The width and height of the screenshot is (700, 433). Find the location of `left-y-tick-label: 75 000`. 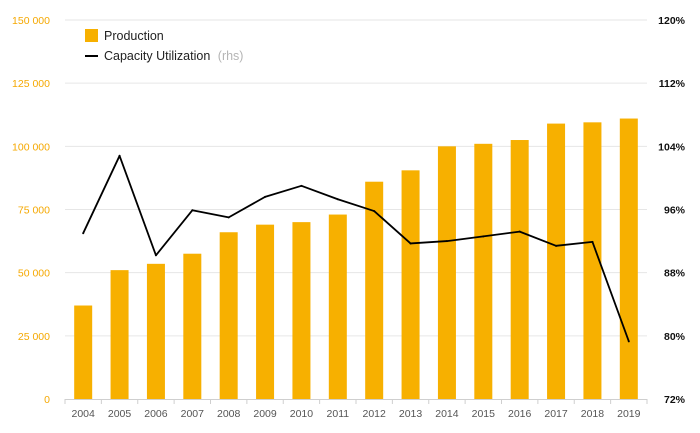

left-y-tick-label: 75 000 is located at coordinates (34, 211).